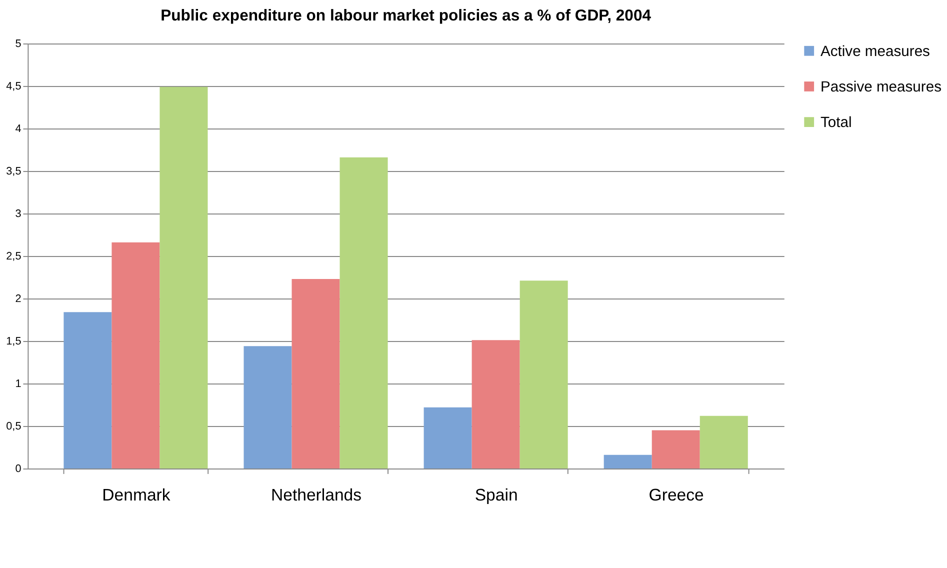  What do you see at coordinates (18, 128) in the screenshot?
I see `y-tick-label: 4` at bounding box center [18, 128].